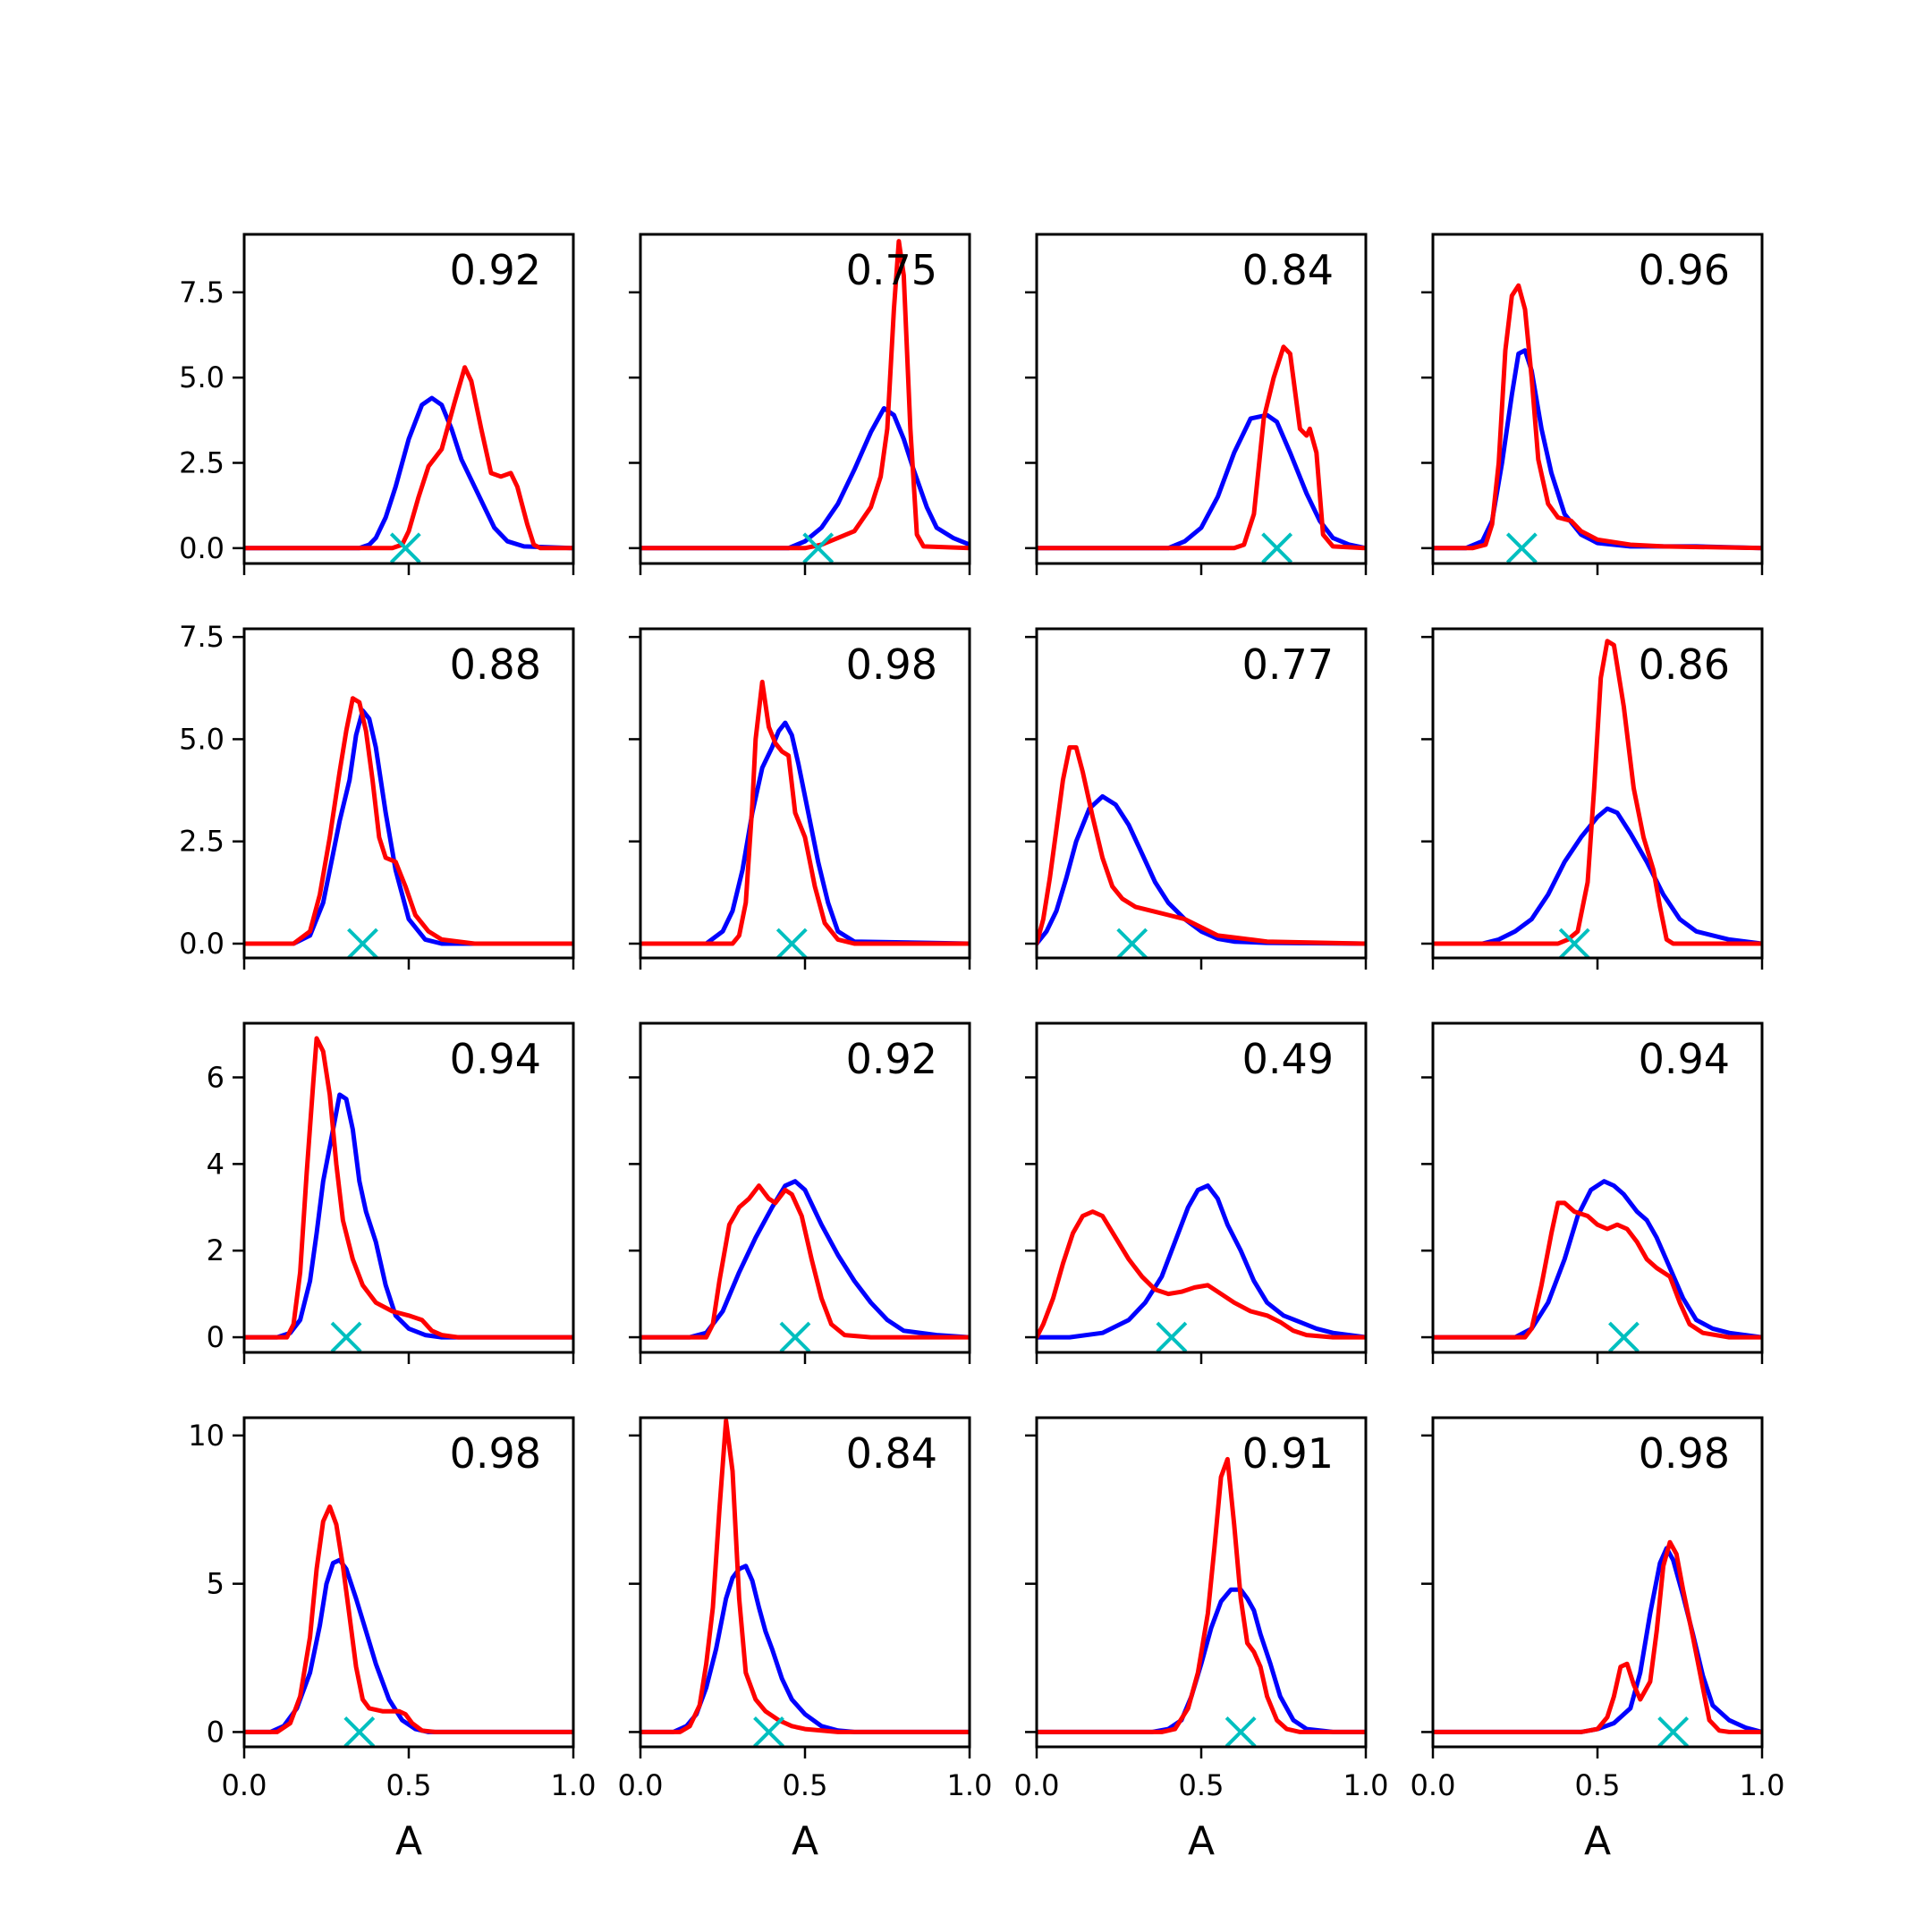 This screenshot has width=1932, height=1932. Describe the element at coordinates (1684, 270) in the screenshot. I see `panel-annotation: 0.96` at that location.